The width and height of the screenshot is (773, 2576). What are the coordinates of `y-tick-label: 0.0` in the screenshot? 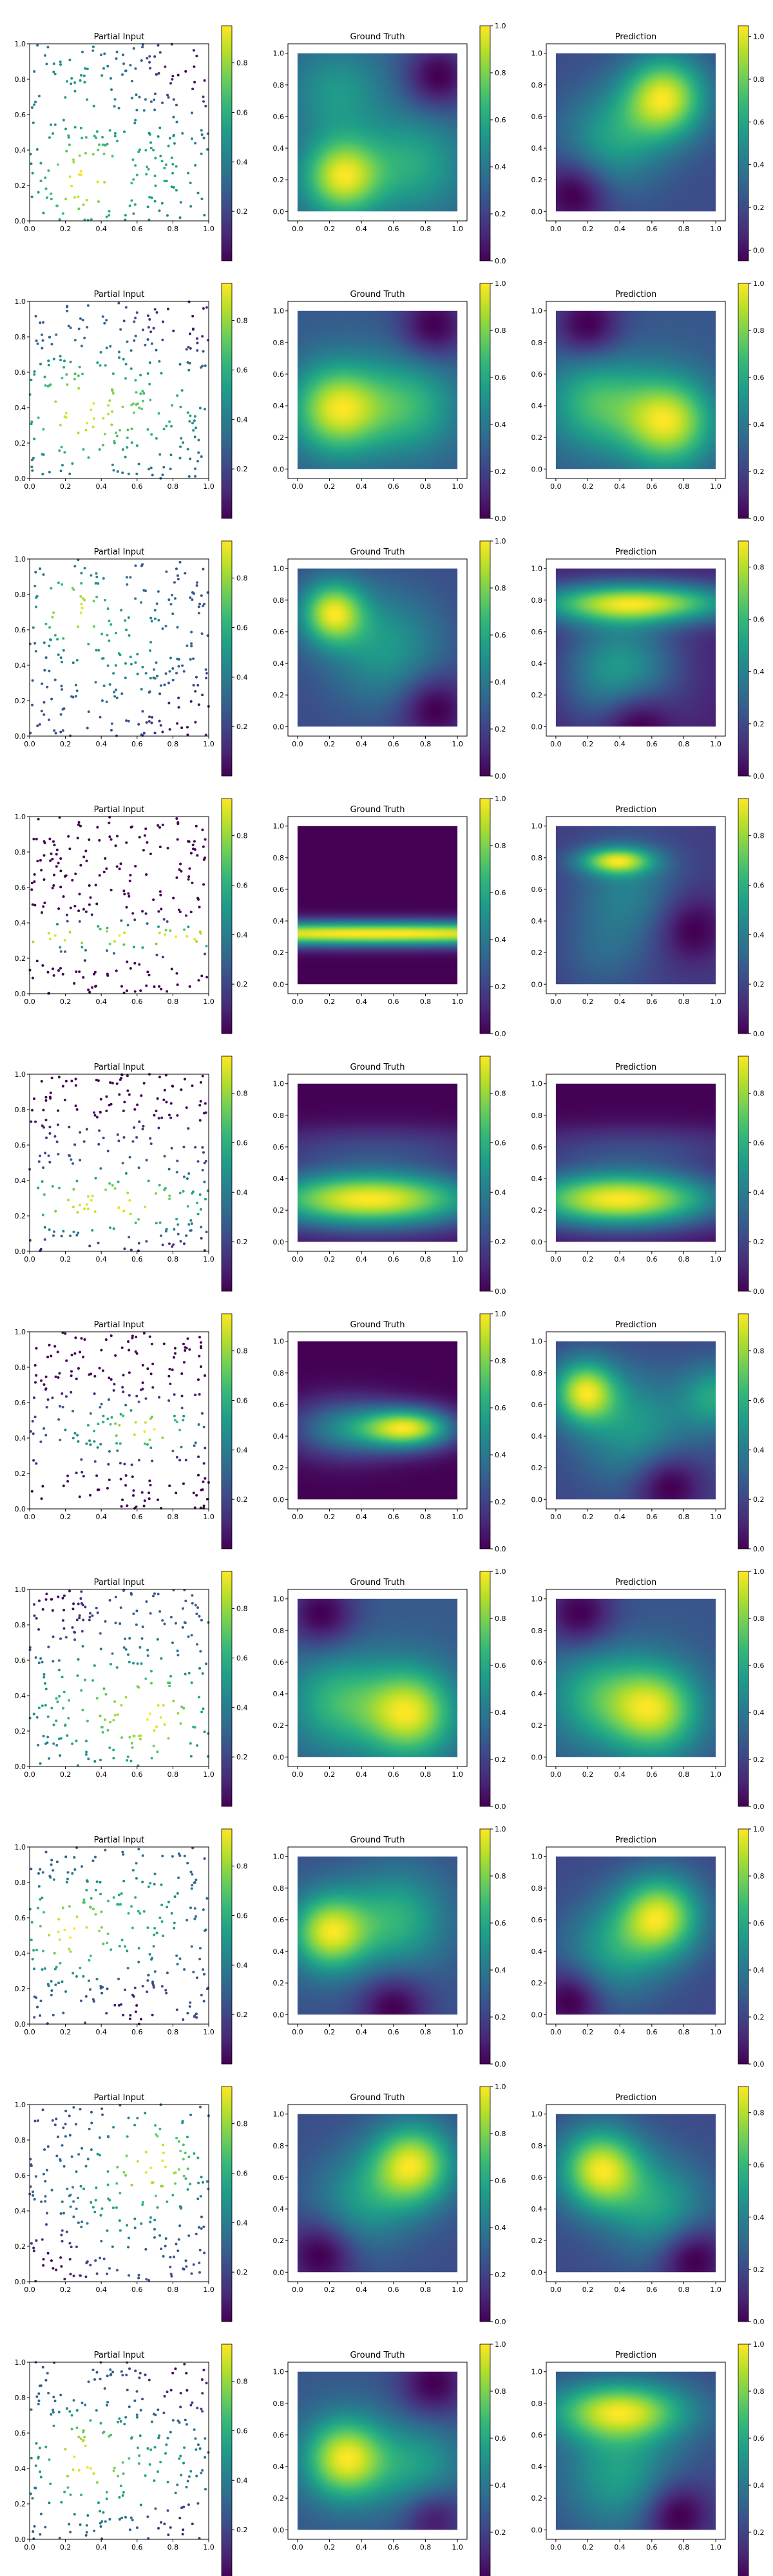 It's located at (279, 727).